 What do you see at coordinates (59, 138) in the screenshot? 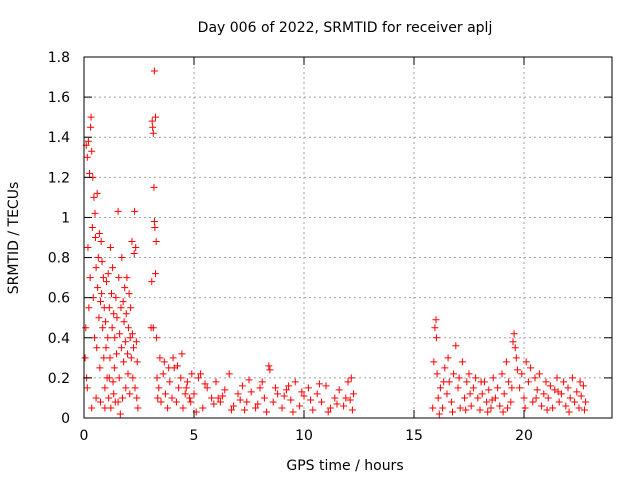
I see `y-tick-label: 1.4` at bounding box center [59, 138].